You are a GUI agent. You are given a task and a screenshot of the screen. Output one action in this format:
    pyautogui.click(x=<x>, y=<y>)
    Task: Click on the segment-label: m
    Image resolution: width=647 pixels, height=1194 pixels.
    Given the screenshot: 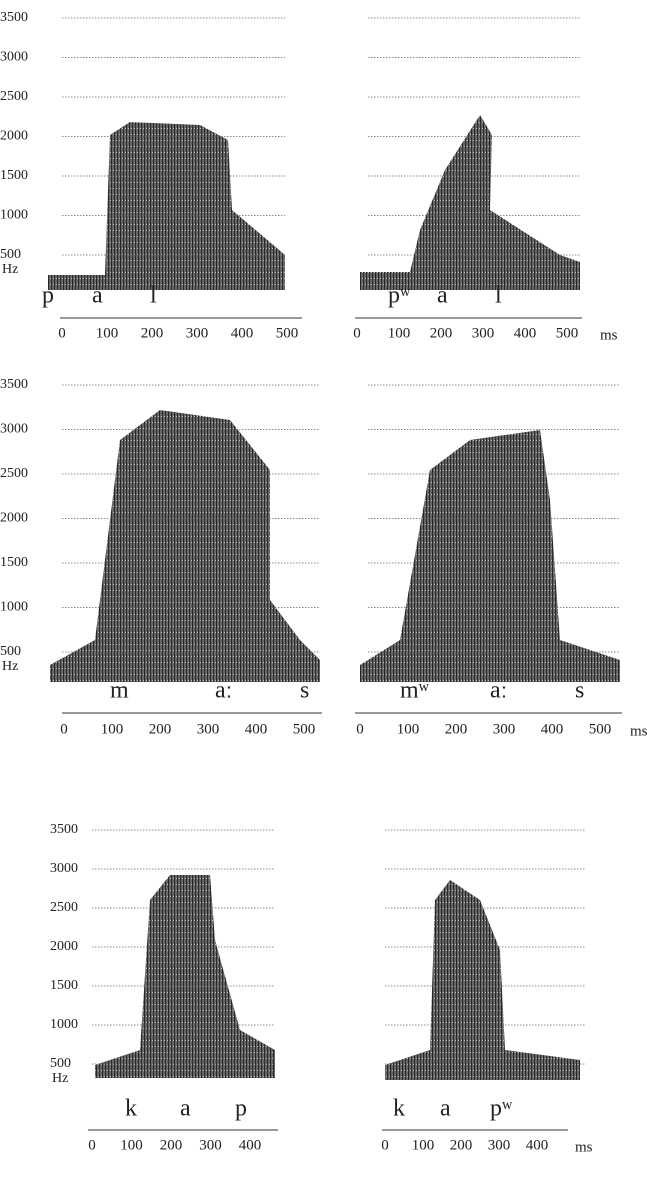 What is the action you would take?
    pyautogui.click(x=119, y=691)
    